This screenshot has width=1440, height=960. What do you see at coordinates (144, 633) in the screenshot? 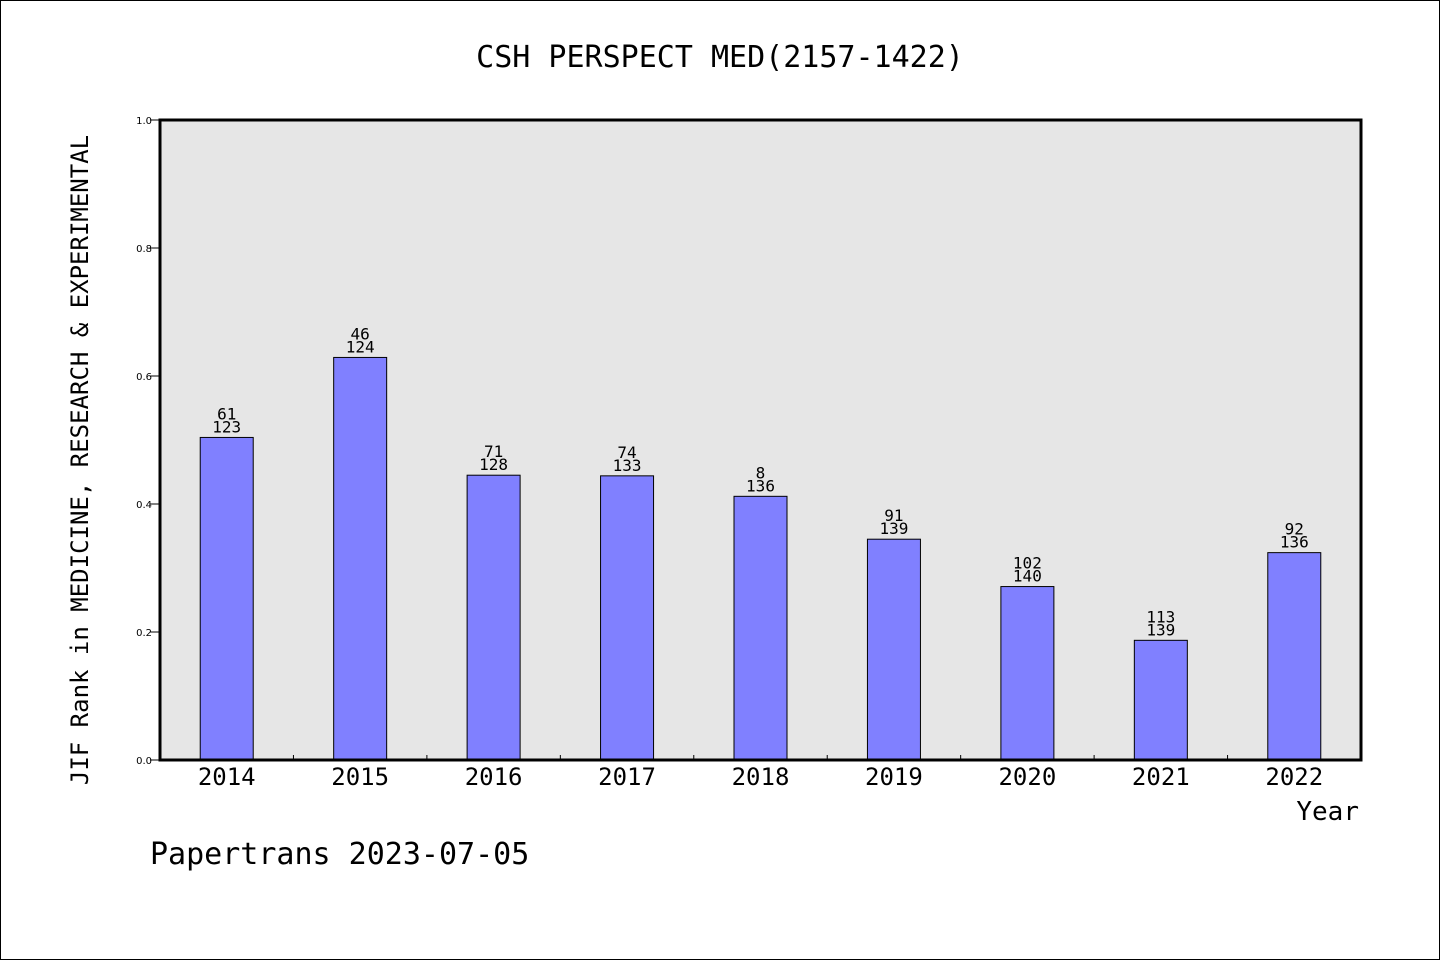
I see `y-tick-label: 0.2` at bounding box center [144, 633].